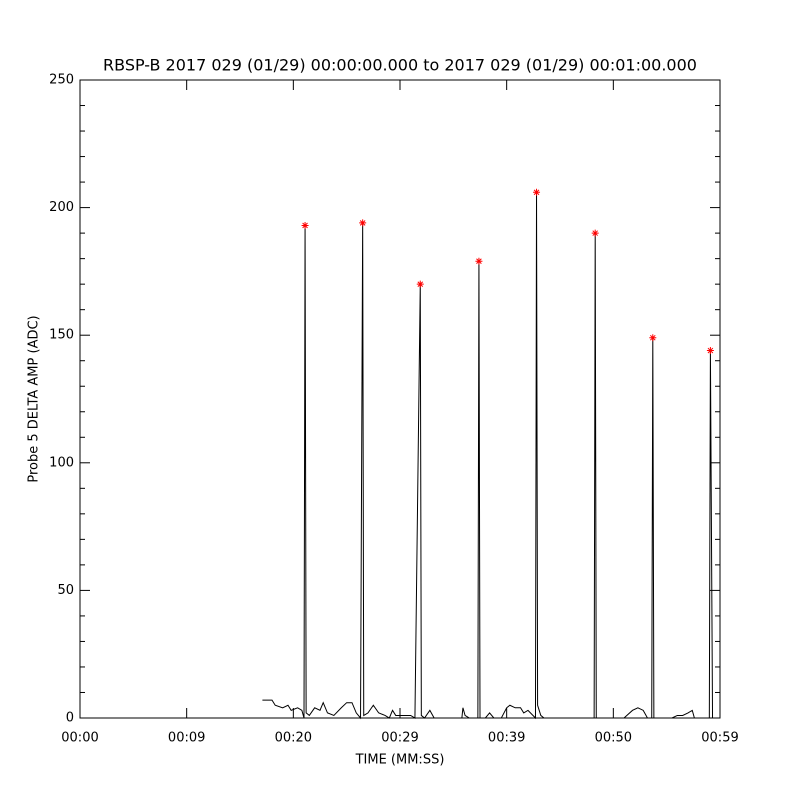 The height and width of the screenshot is (800, 800). What do you see at coordinates (61, 80) in the screenshot?
I see `y-tick-label: 250` at bounding box center [61, 80].